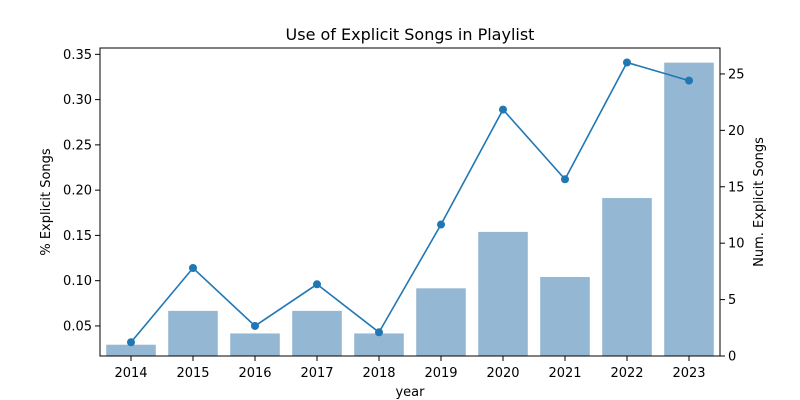 The width and height of the screenshot is (800, 400). Describe the element at coordinates (379, 332) in the screenshot. I see `line-point-2018` at that location.